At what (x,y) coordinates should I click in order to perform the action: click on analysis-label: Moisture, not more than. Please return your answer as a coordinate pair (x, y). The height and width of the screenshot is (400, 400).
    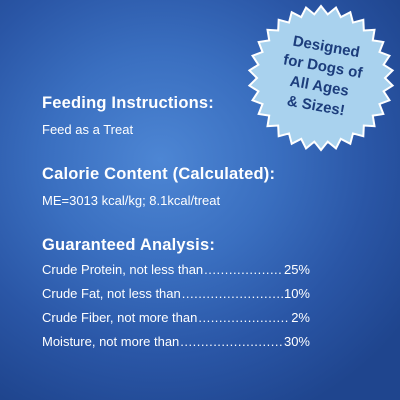
    Looking at the image, I should click on (111, 341).